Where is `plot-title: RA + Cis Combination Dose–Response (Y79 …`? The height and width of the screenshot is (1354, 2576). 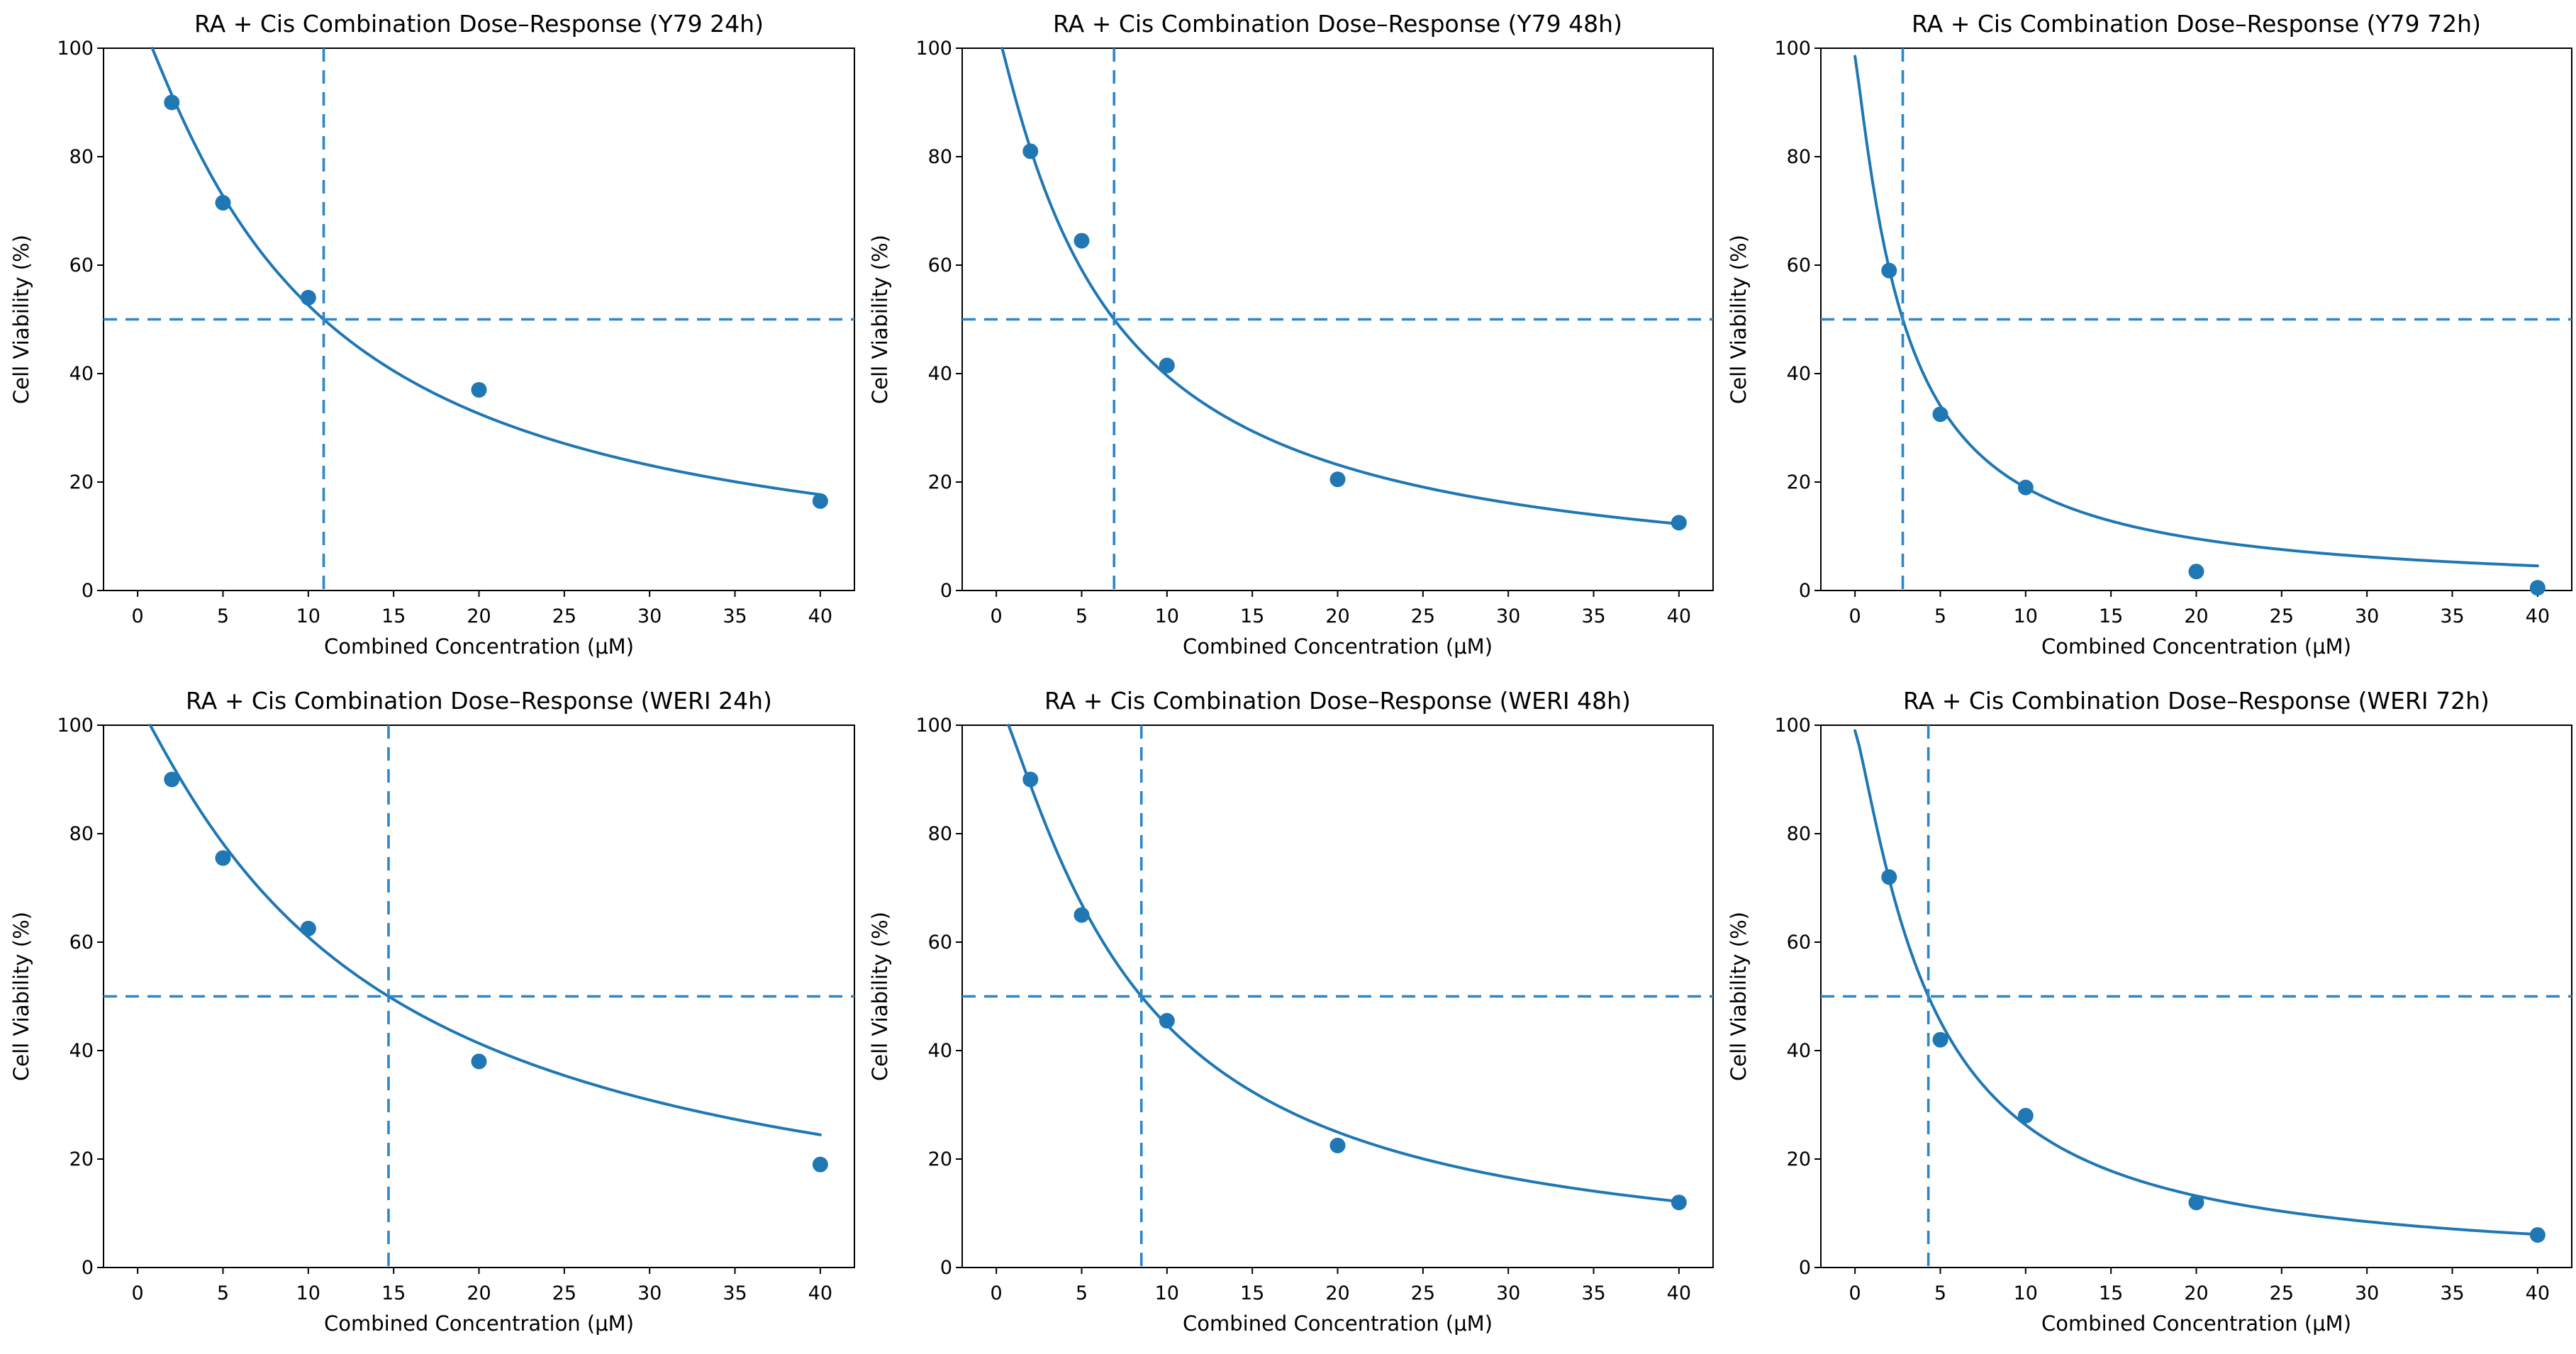
plot-title: RA + Cis Combination Dose–Response (Y79 … is located at coordinates (1337, 24).